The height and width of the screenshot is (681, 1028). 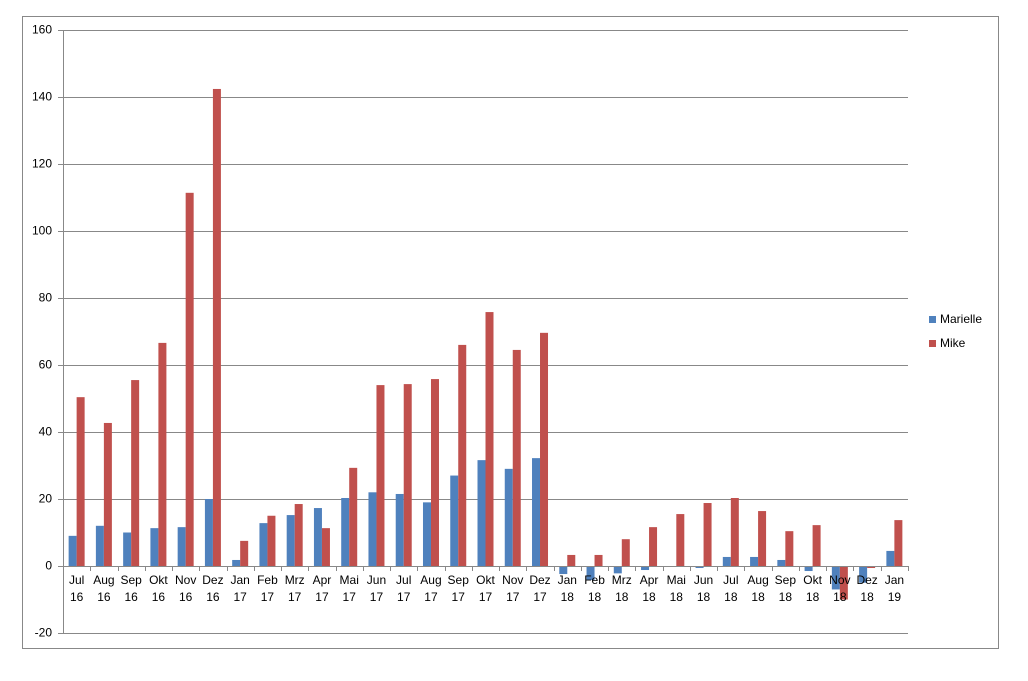 What do you see at coordinates (158, 588) in the screenshot?
I see `x-tick-label: Okt 16` at bounding box center [158, 588].